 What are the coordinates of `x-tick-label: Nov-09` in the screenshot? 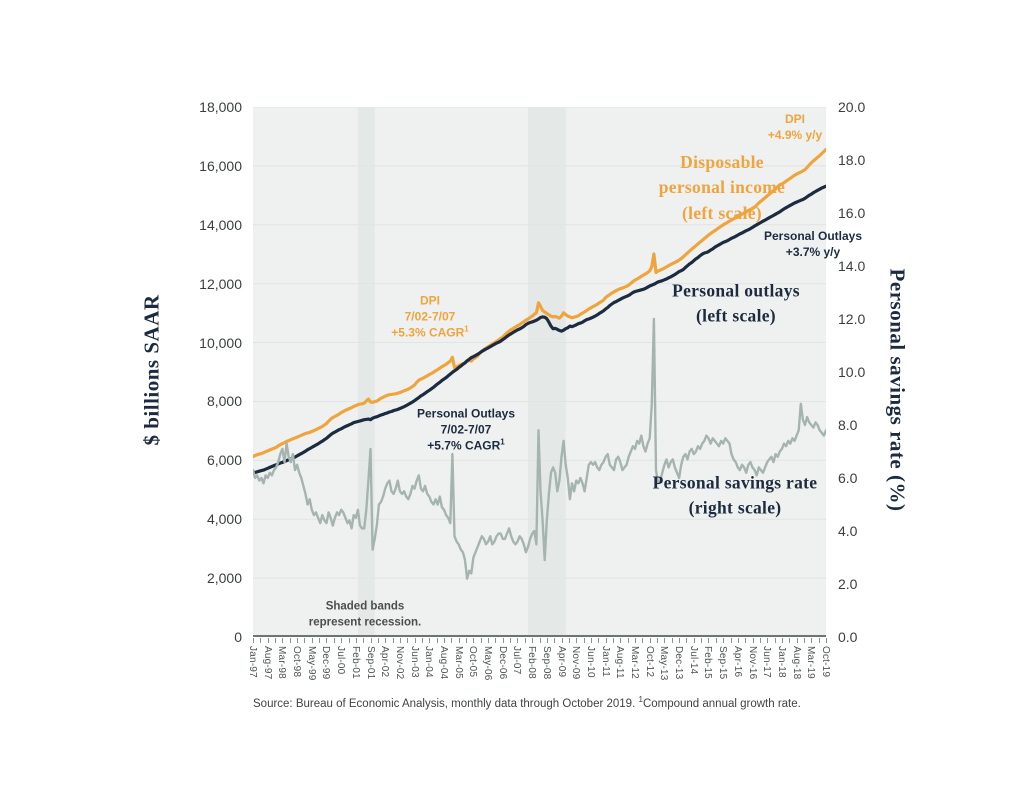 It's located at (576, 663).